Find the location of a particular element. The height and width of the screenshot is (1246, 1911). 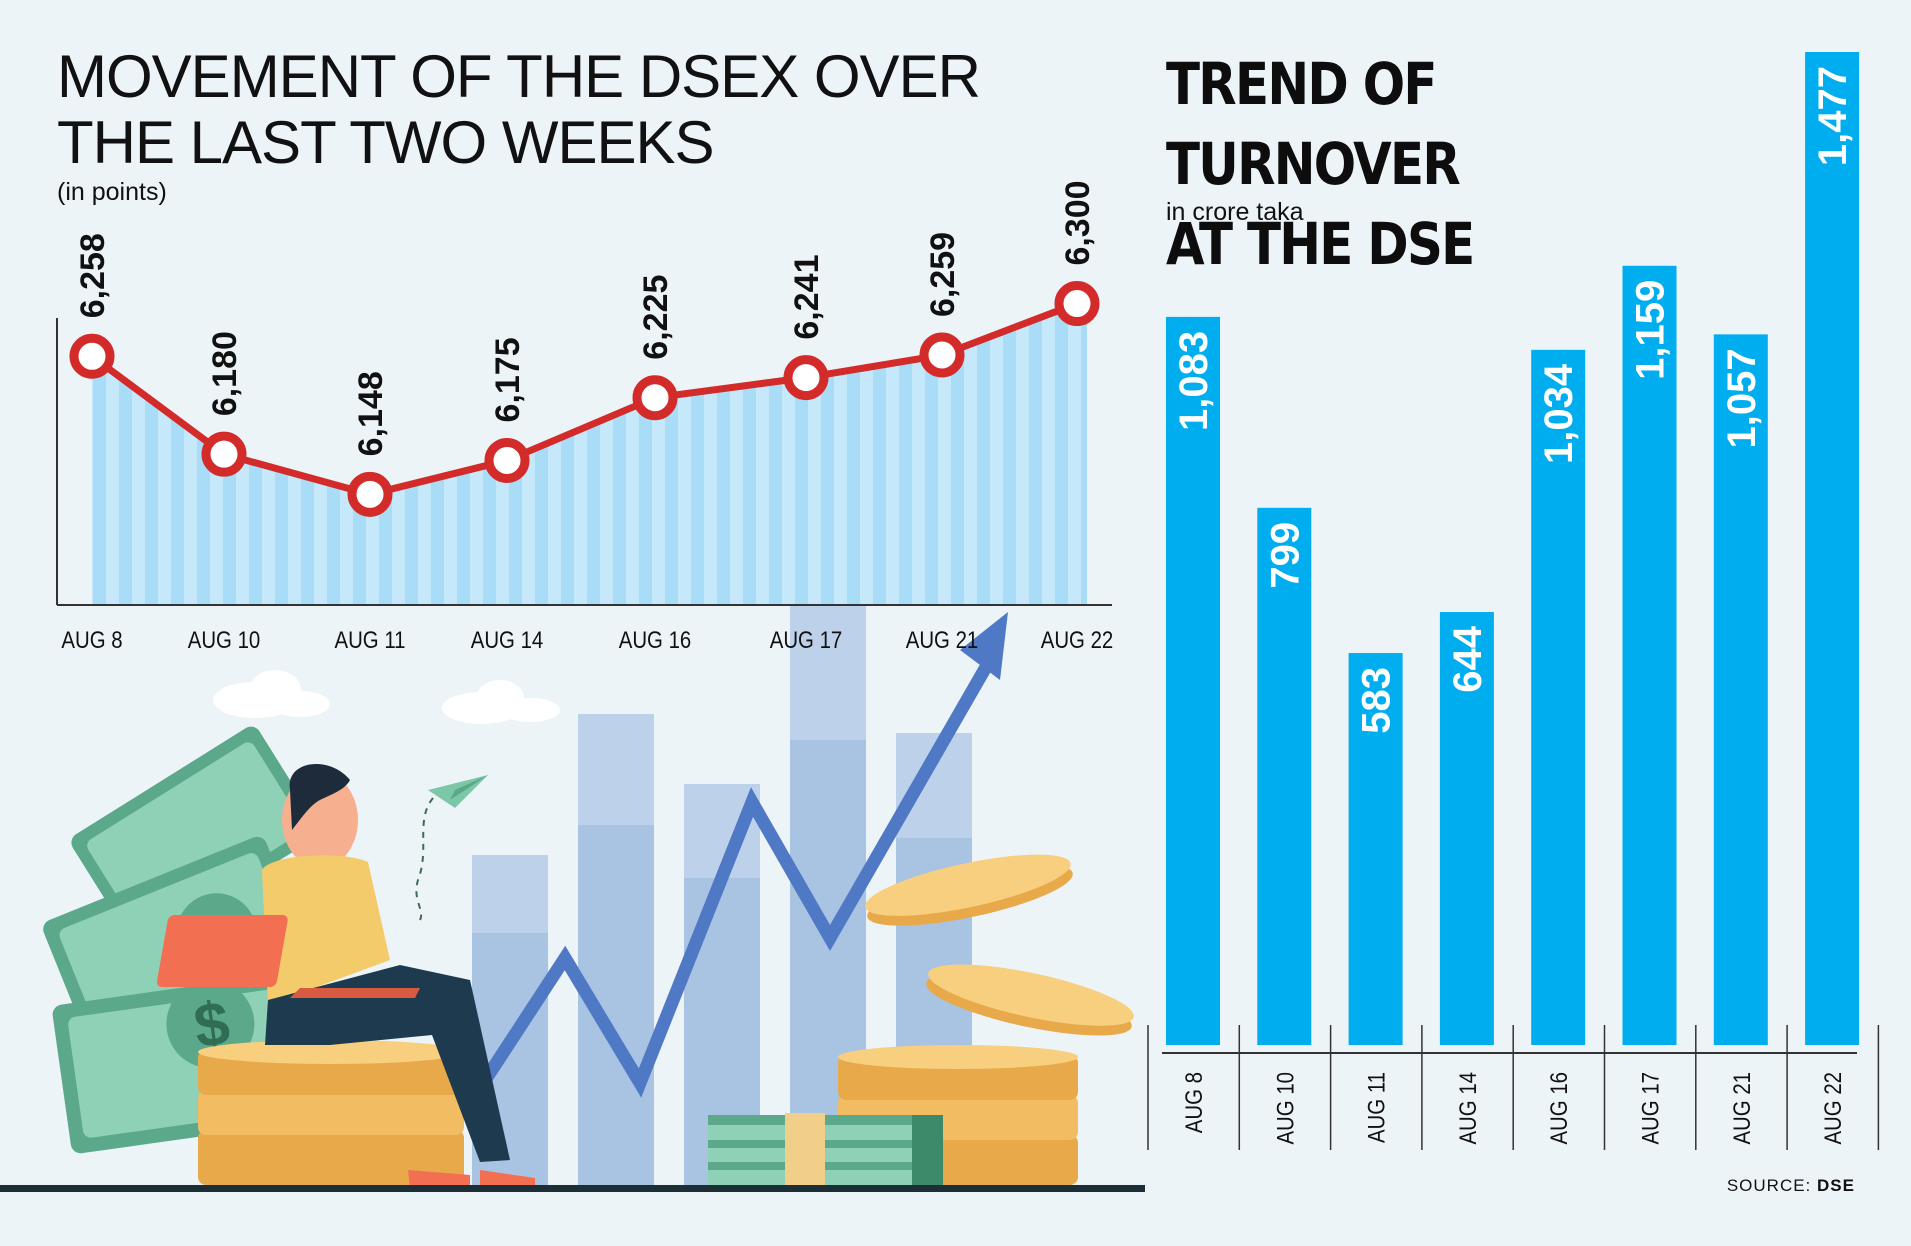

bar-value-label: 1,477 is located at coordinates (1833, 116).